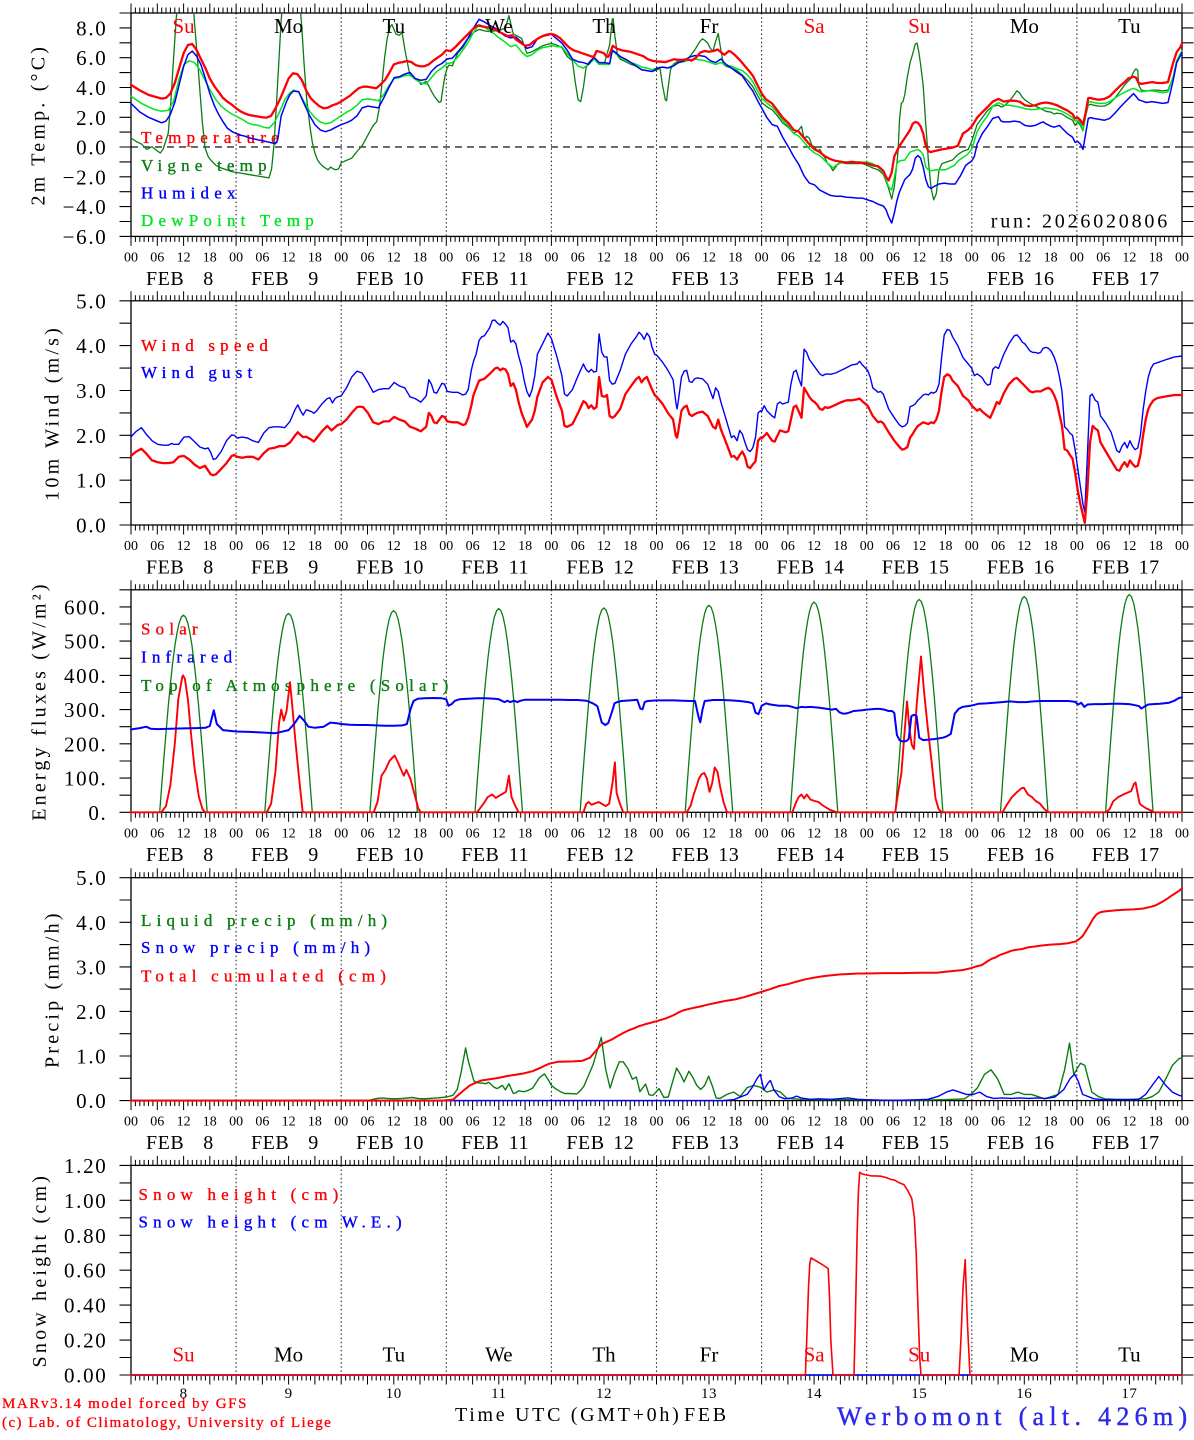 The height and width of the screenshot is (1440, 1194). I want to click on svg-text: Time UTC (GMT+0h), so click(568, 1415).